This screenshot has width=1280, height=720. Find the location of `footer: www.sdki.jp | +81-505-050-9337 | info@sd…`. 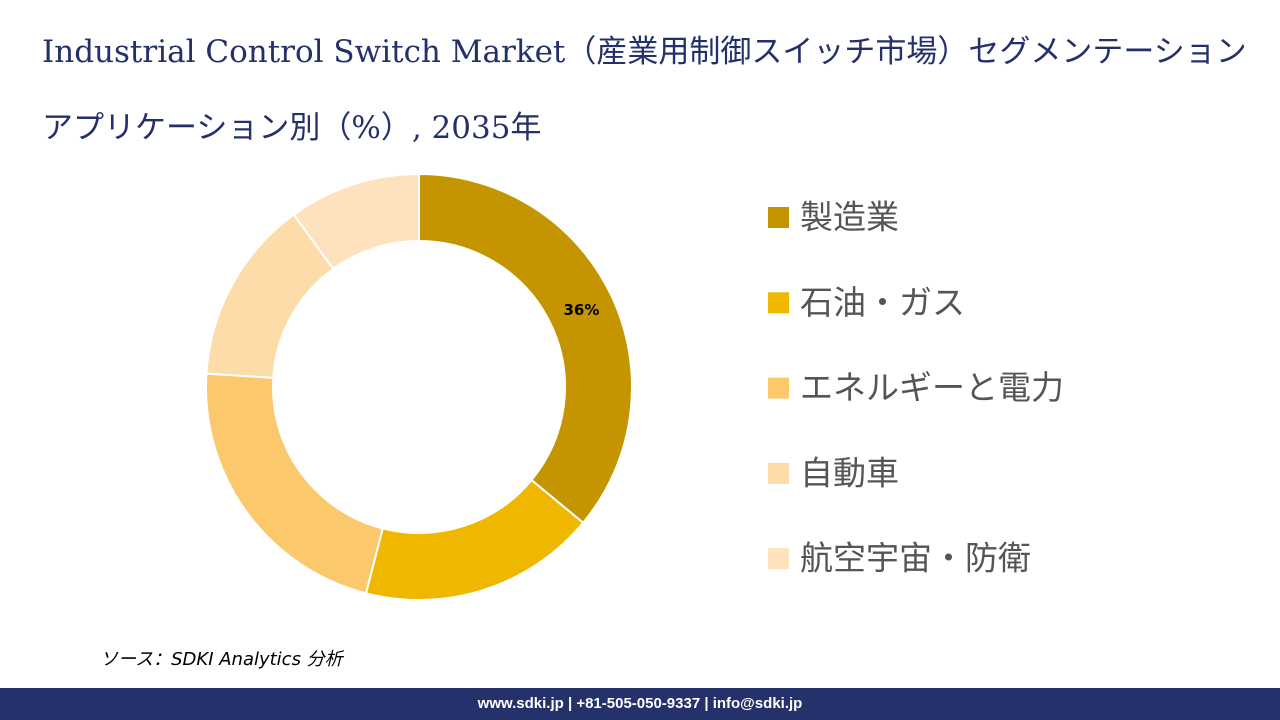

footer: www.sdki.jp | +81-505-050-9337 | info@sd… is located at coordinates (640, 704).